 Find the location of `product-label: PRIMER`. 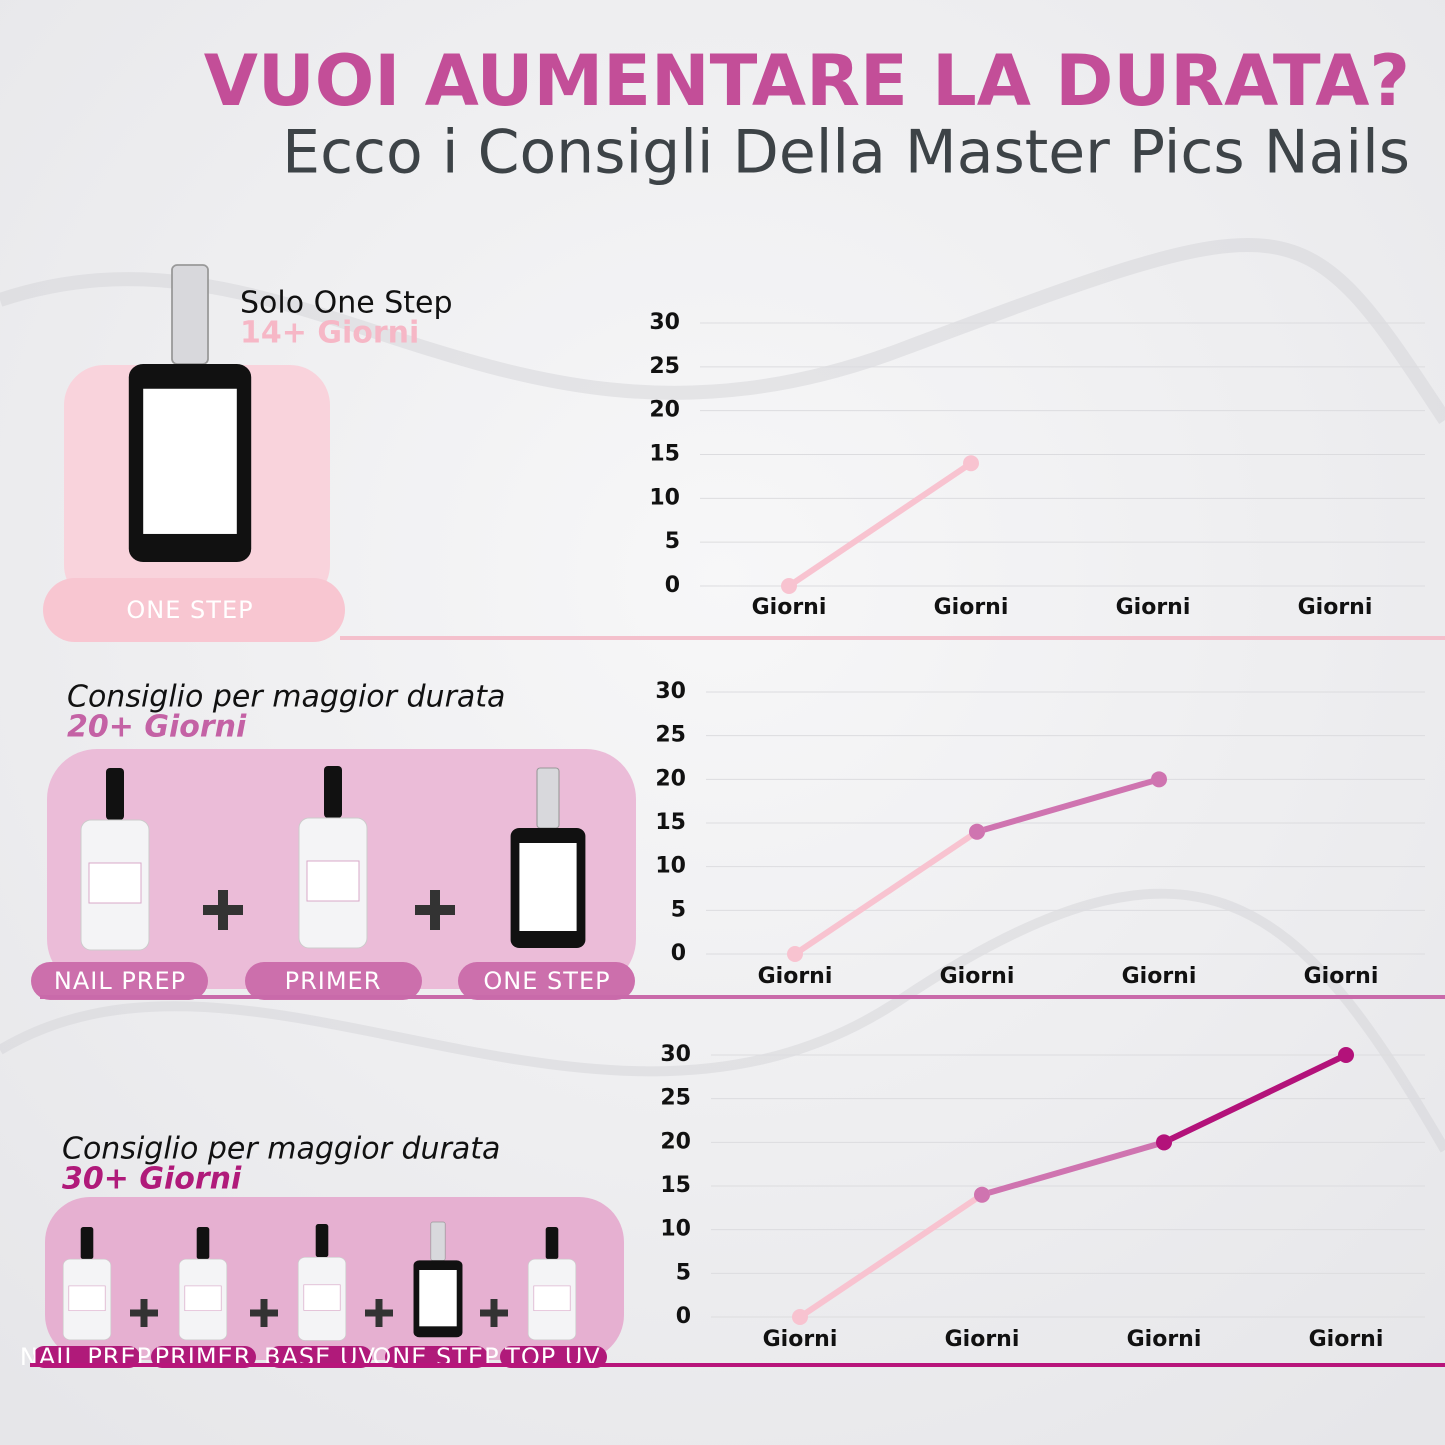

product-label: PRIMER is located at coordinates (333, 981).